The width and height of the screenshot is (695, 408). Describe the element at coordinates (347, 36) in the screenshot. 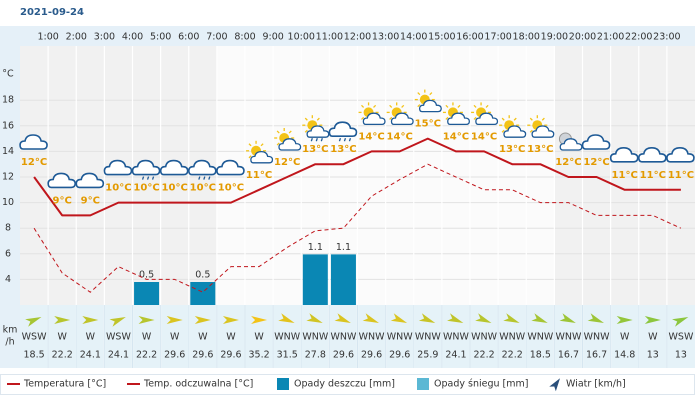

I see `hour-header` at that location.